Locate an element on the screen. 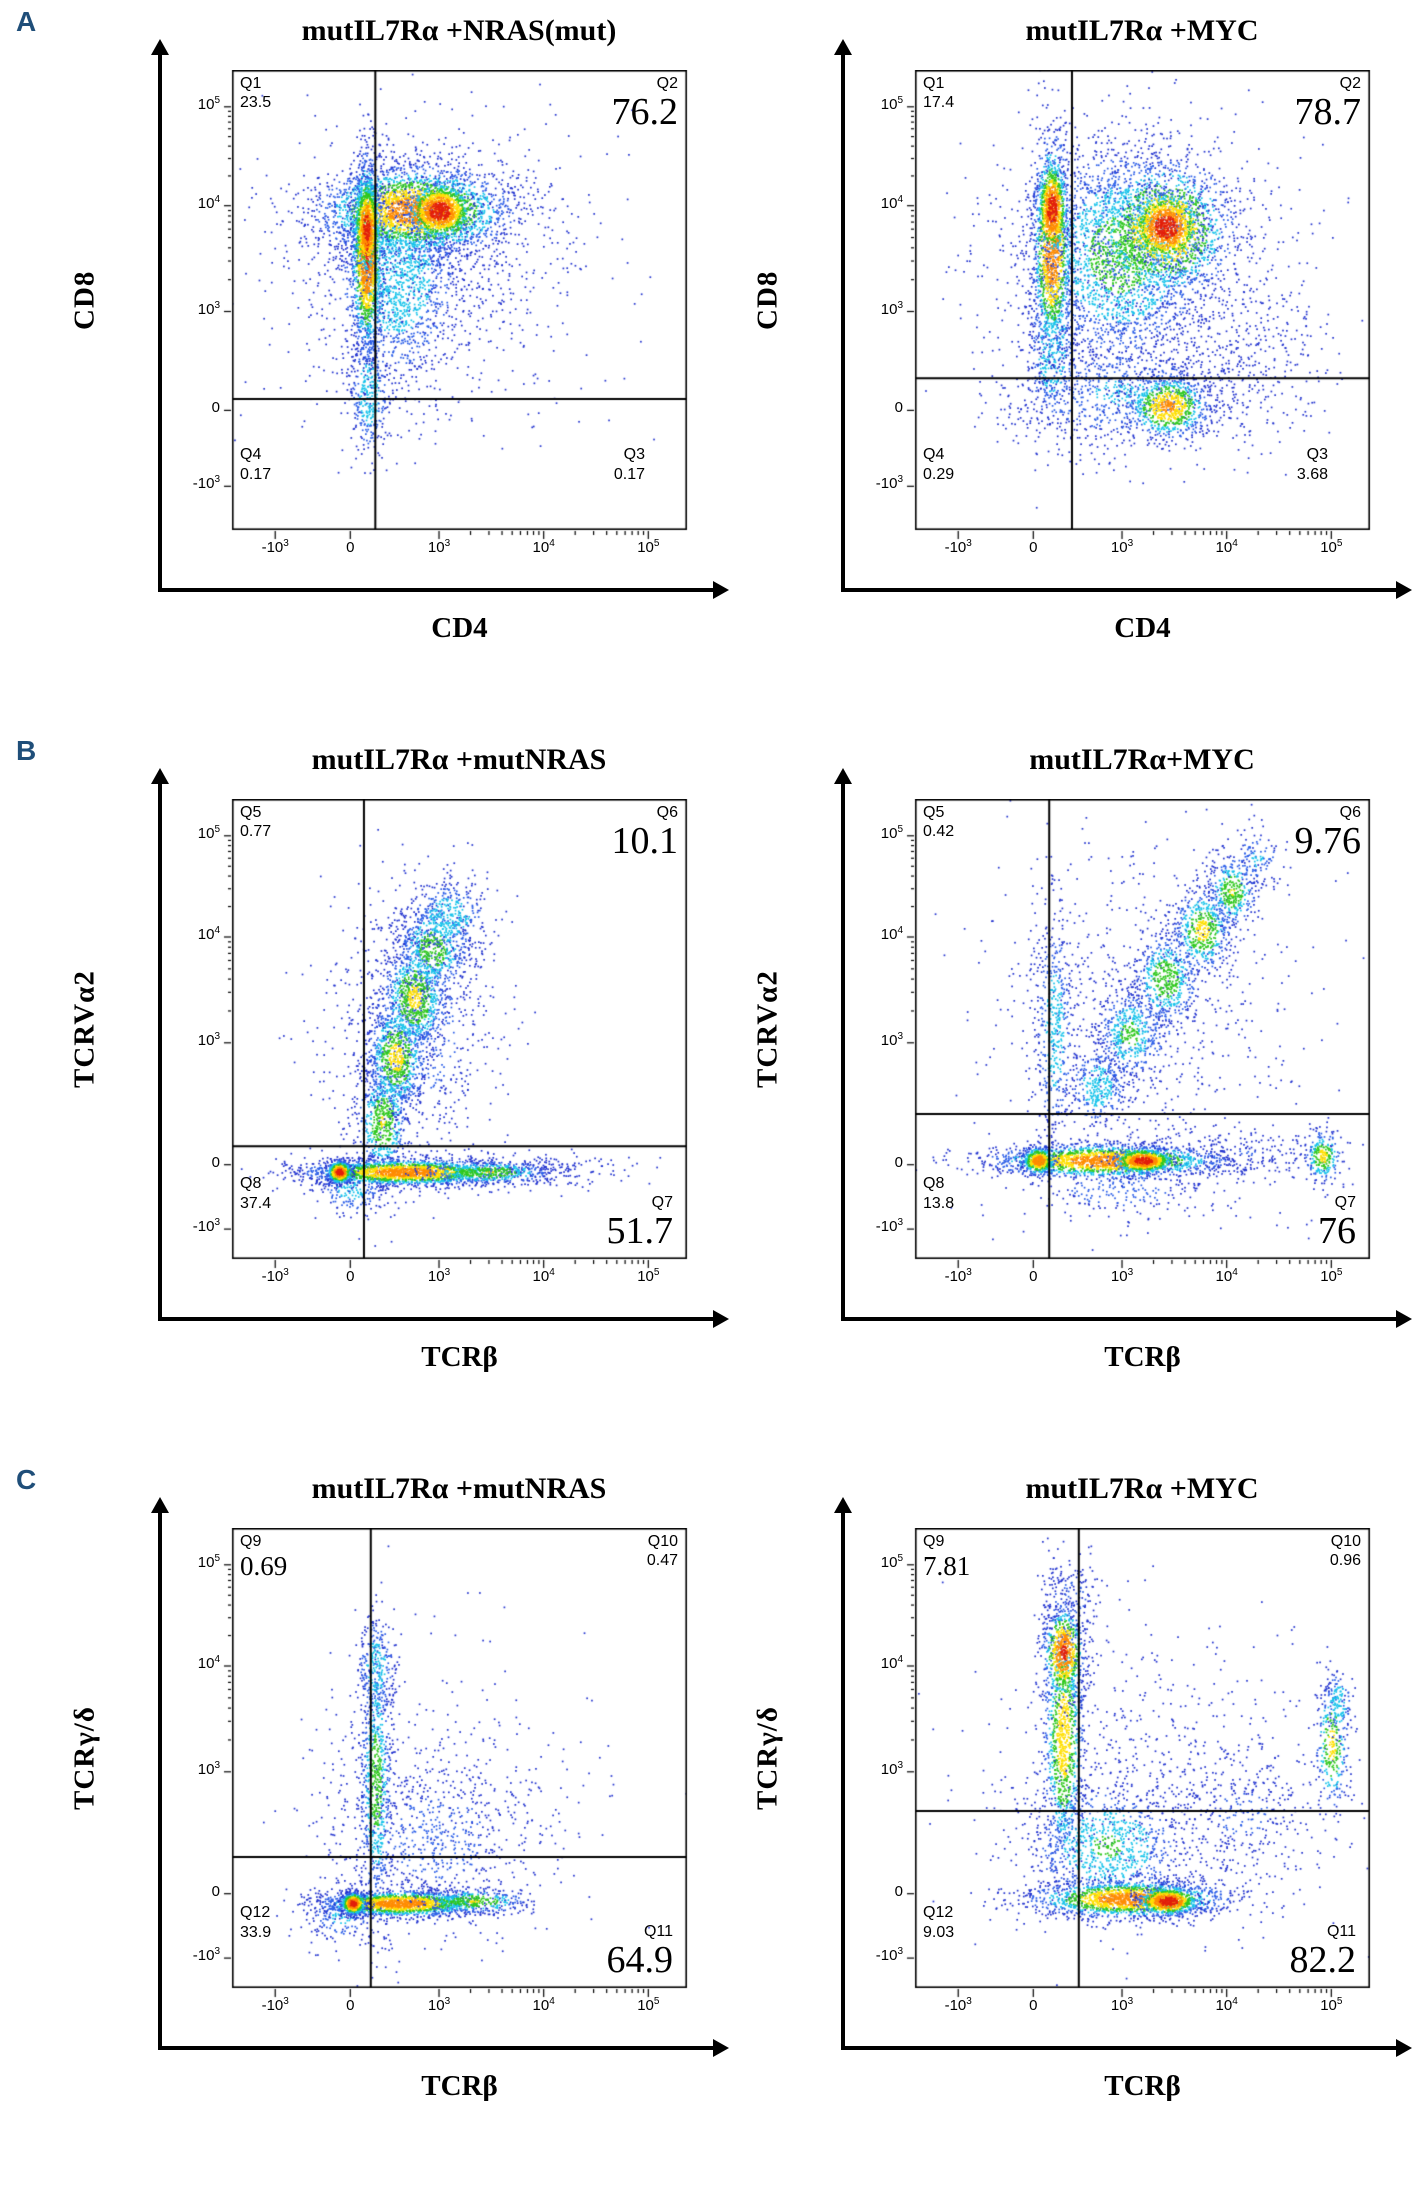 The image size is (1427, 2187). quadrant-id: Q8 is located at coordinates (934, 1184).